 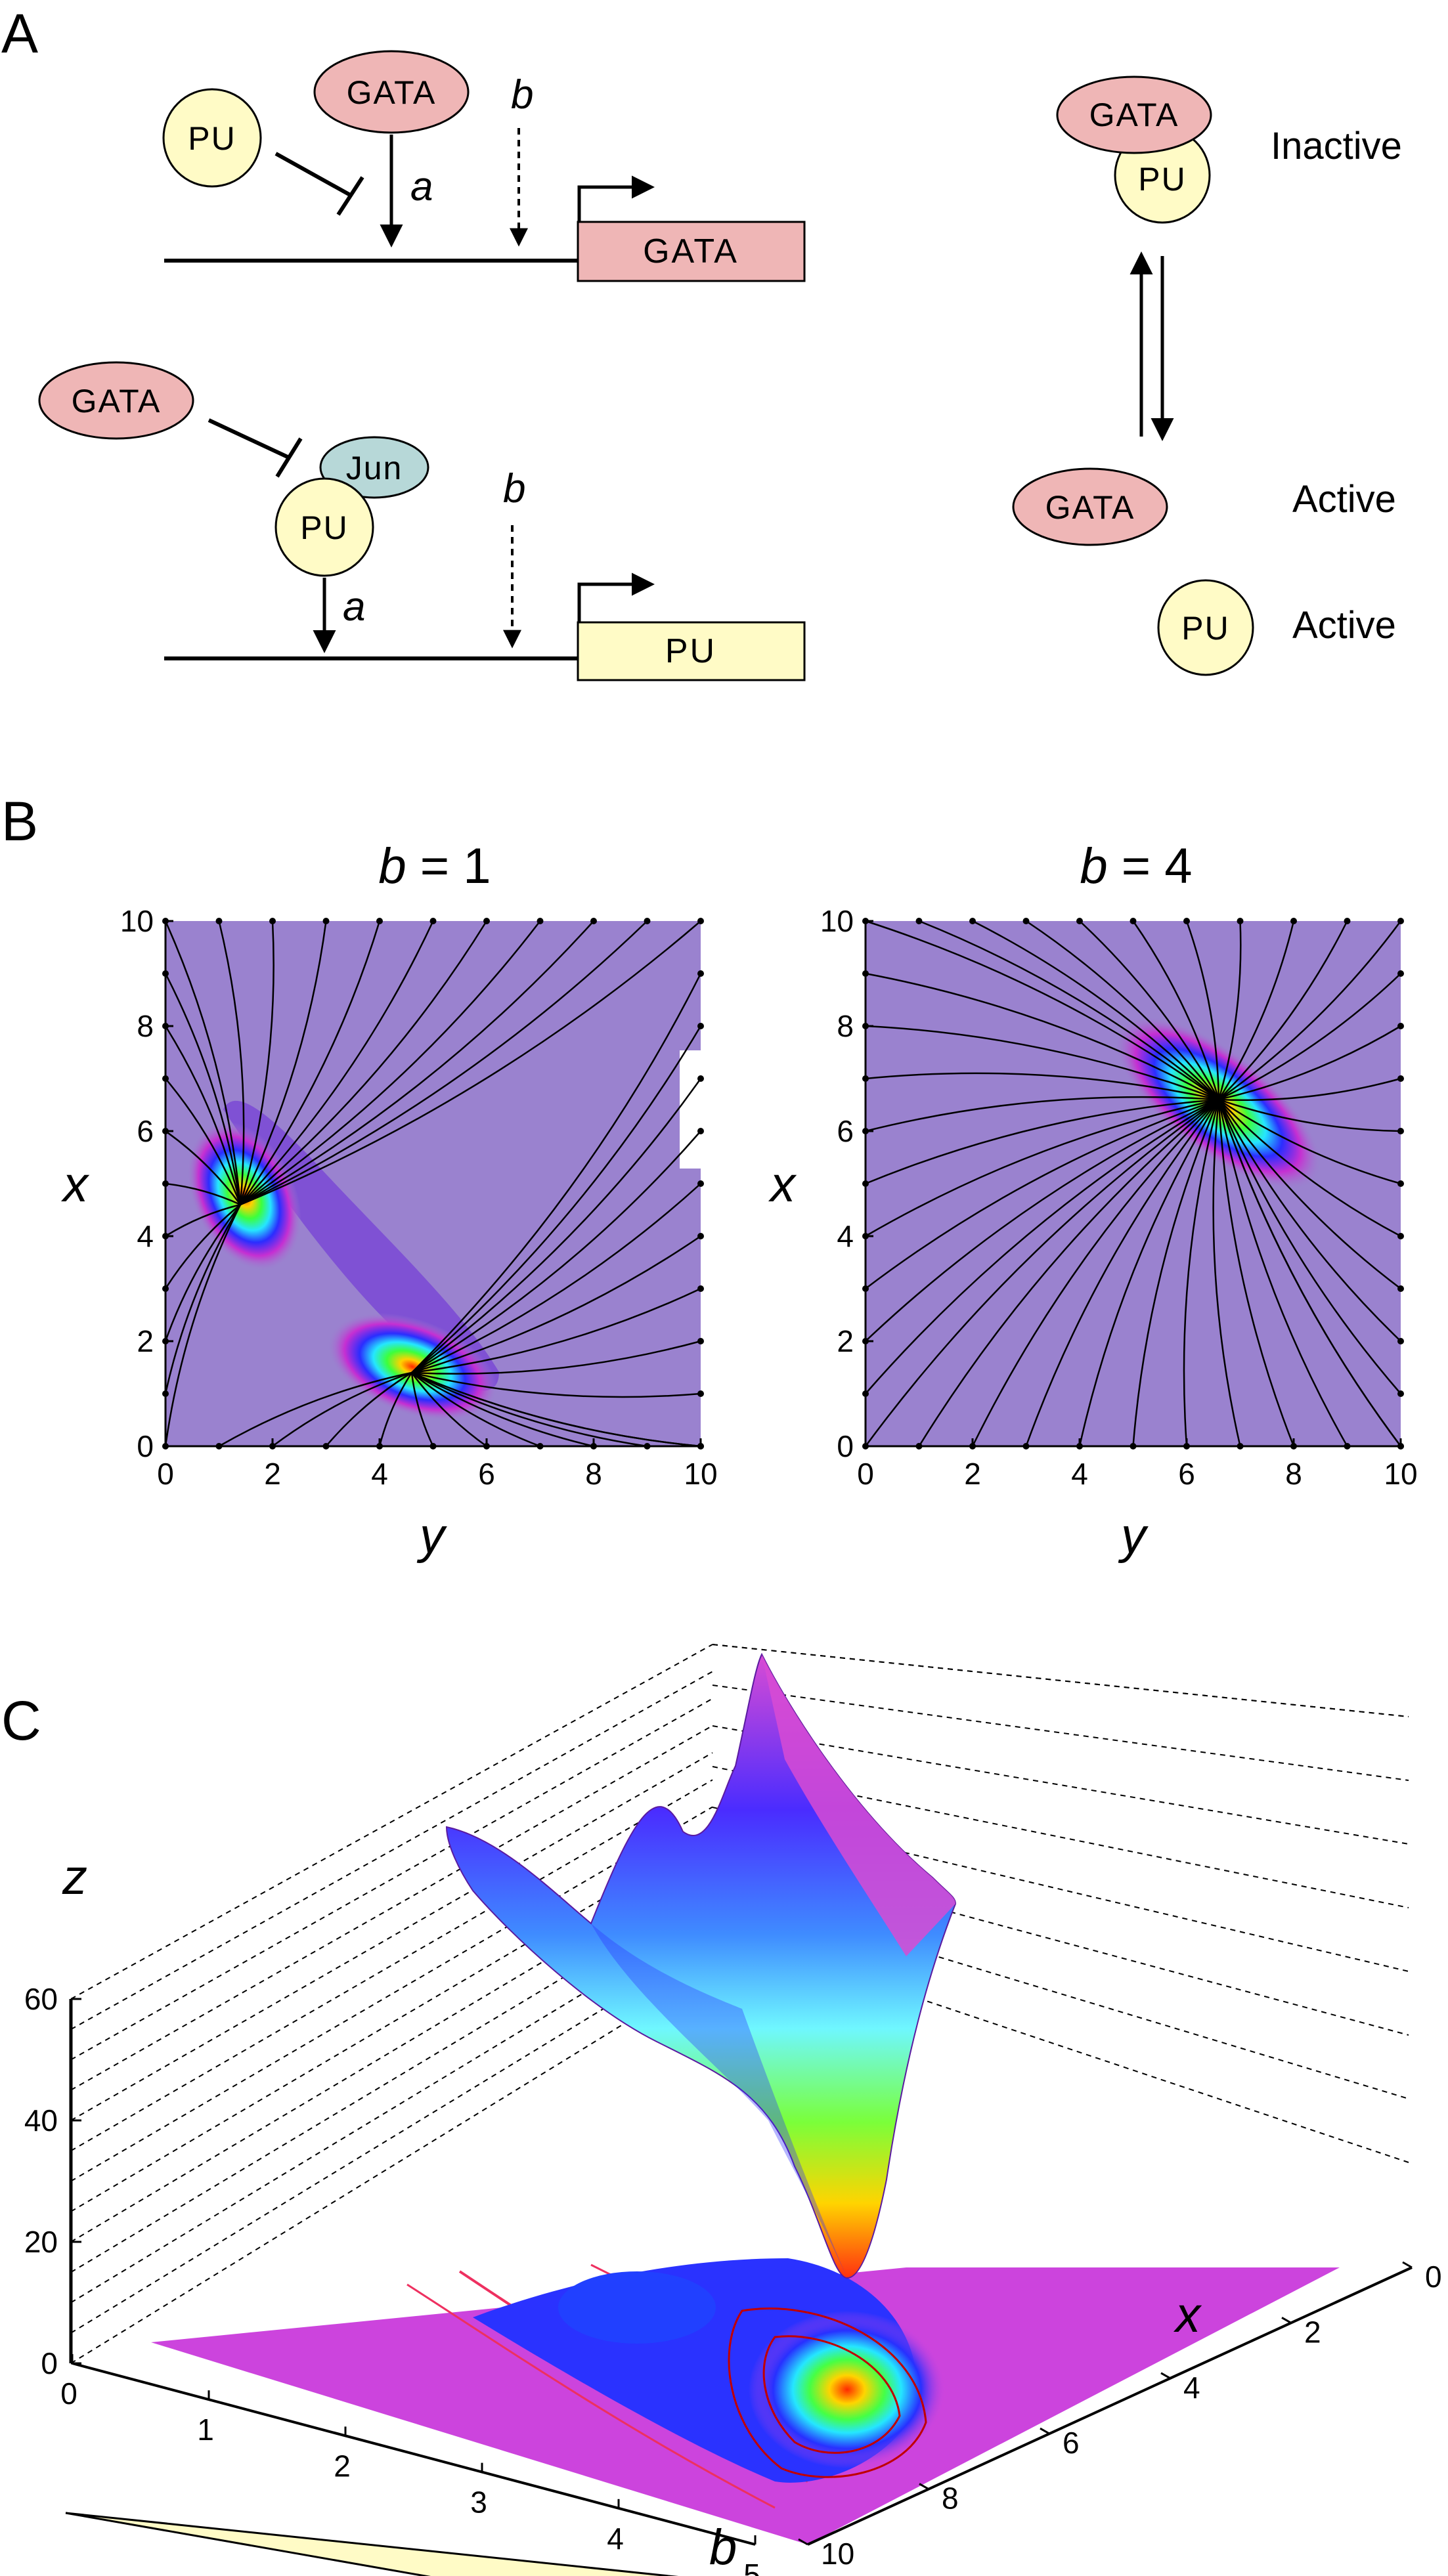 What do you see at coordinates (719, 2100) in the screenshot?
I see `surface-shadow` at bounding box center [719, 2100].